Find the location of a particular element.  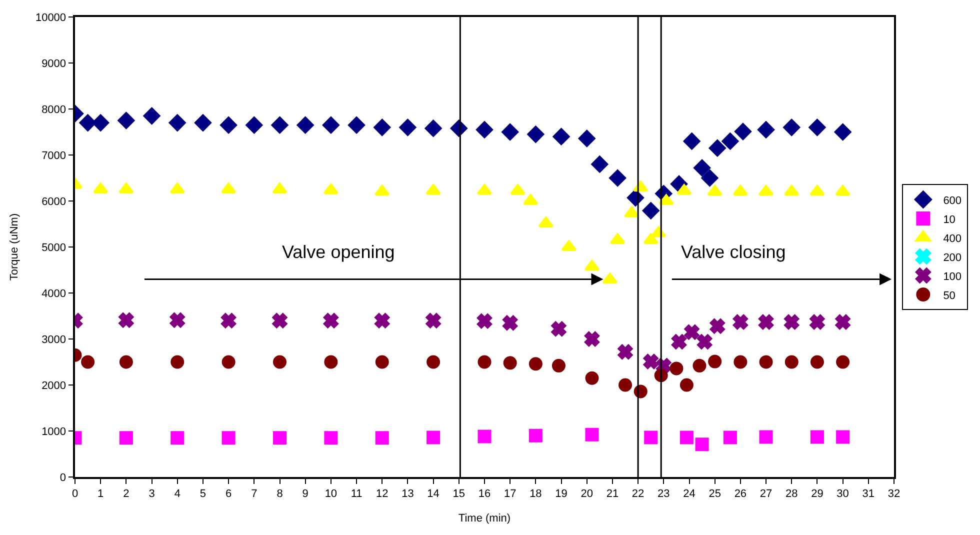

y-tick-label: 2000 is located at coordinates (54, 386).